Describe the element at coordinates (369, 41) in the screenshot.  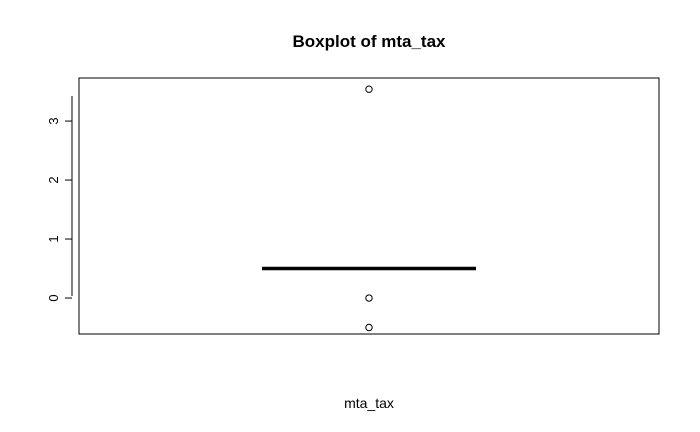
I see `chart-title: Boxplot of mta_tax` at that location.